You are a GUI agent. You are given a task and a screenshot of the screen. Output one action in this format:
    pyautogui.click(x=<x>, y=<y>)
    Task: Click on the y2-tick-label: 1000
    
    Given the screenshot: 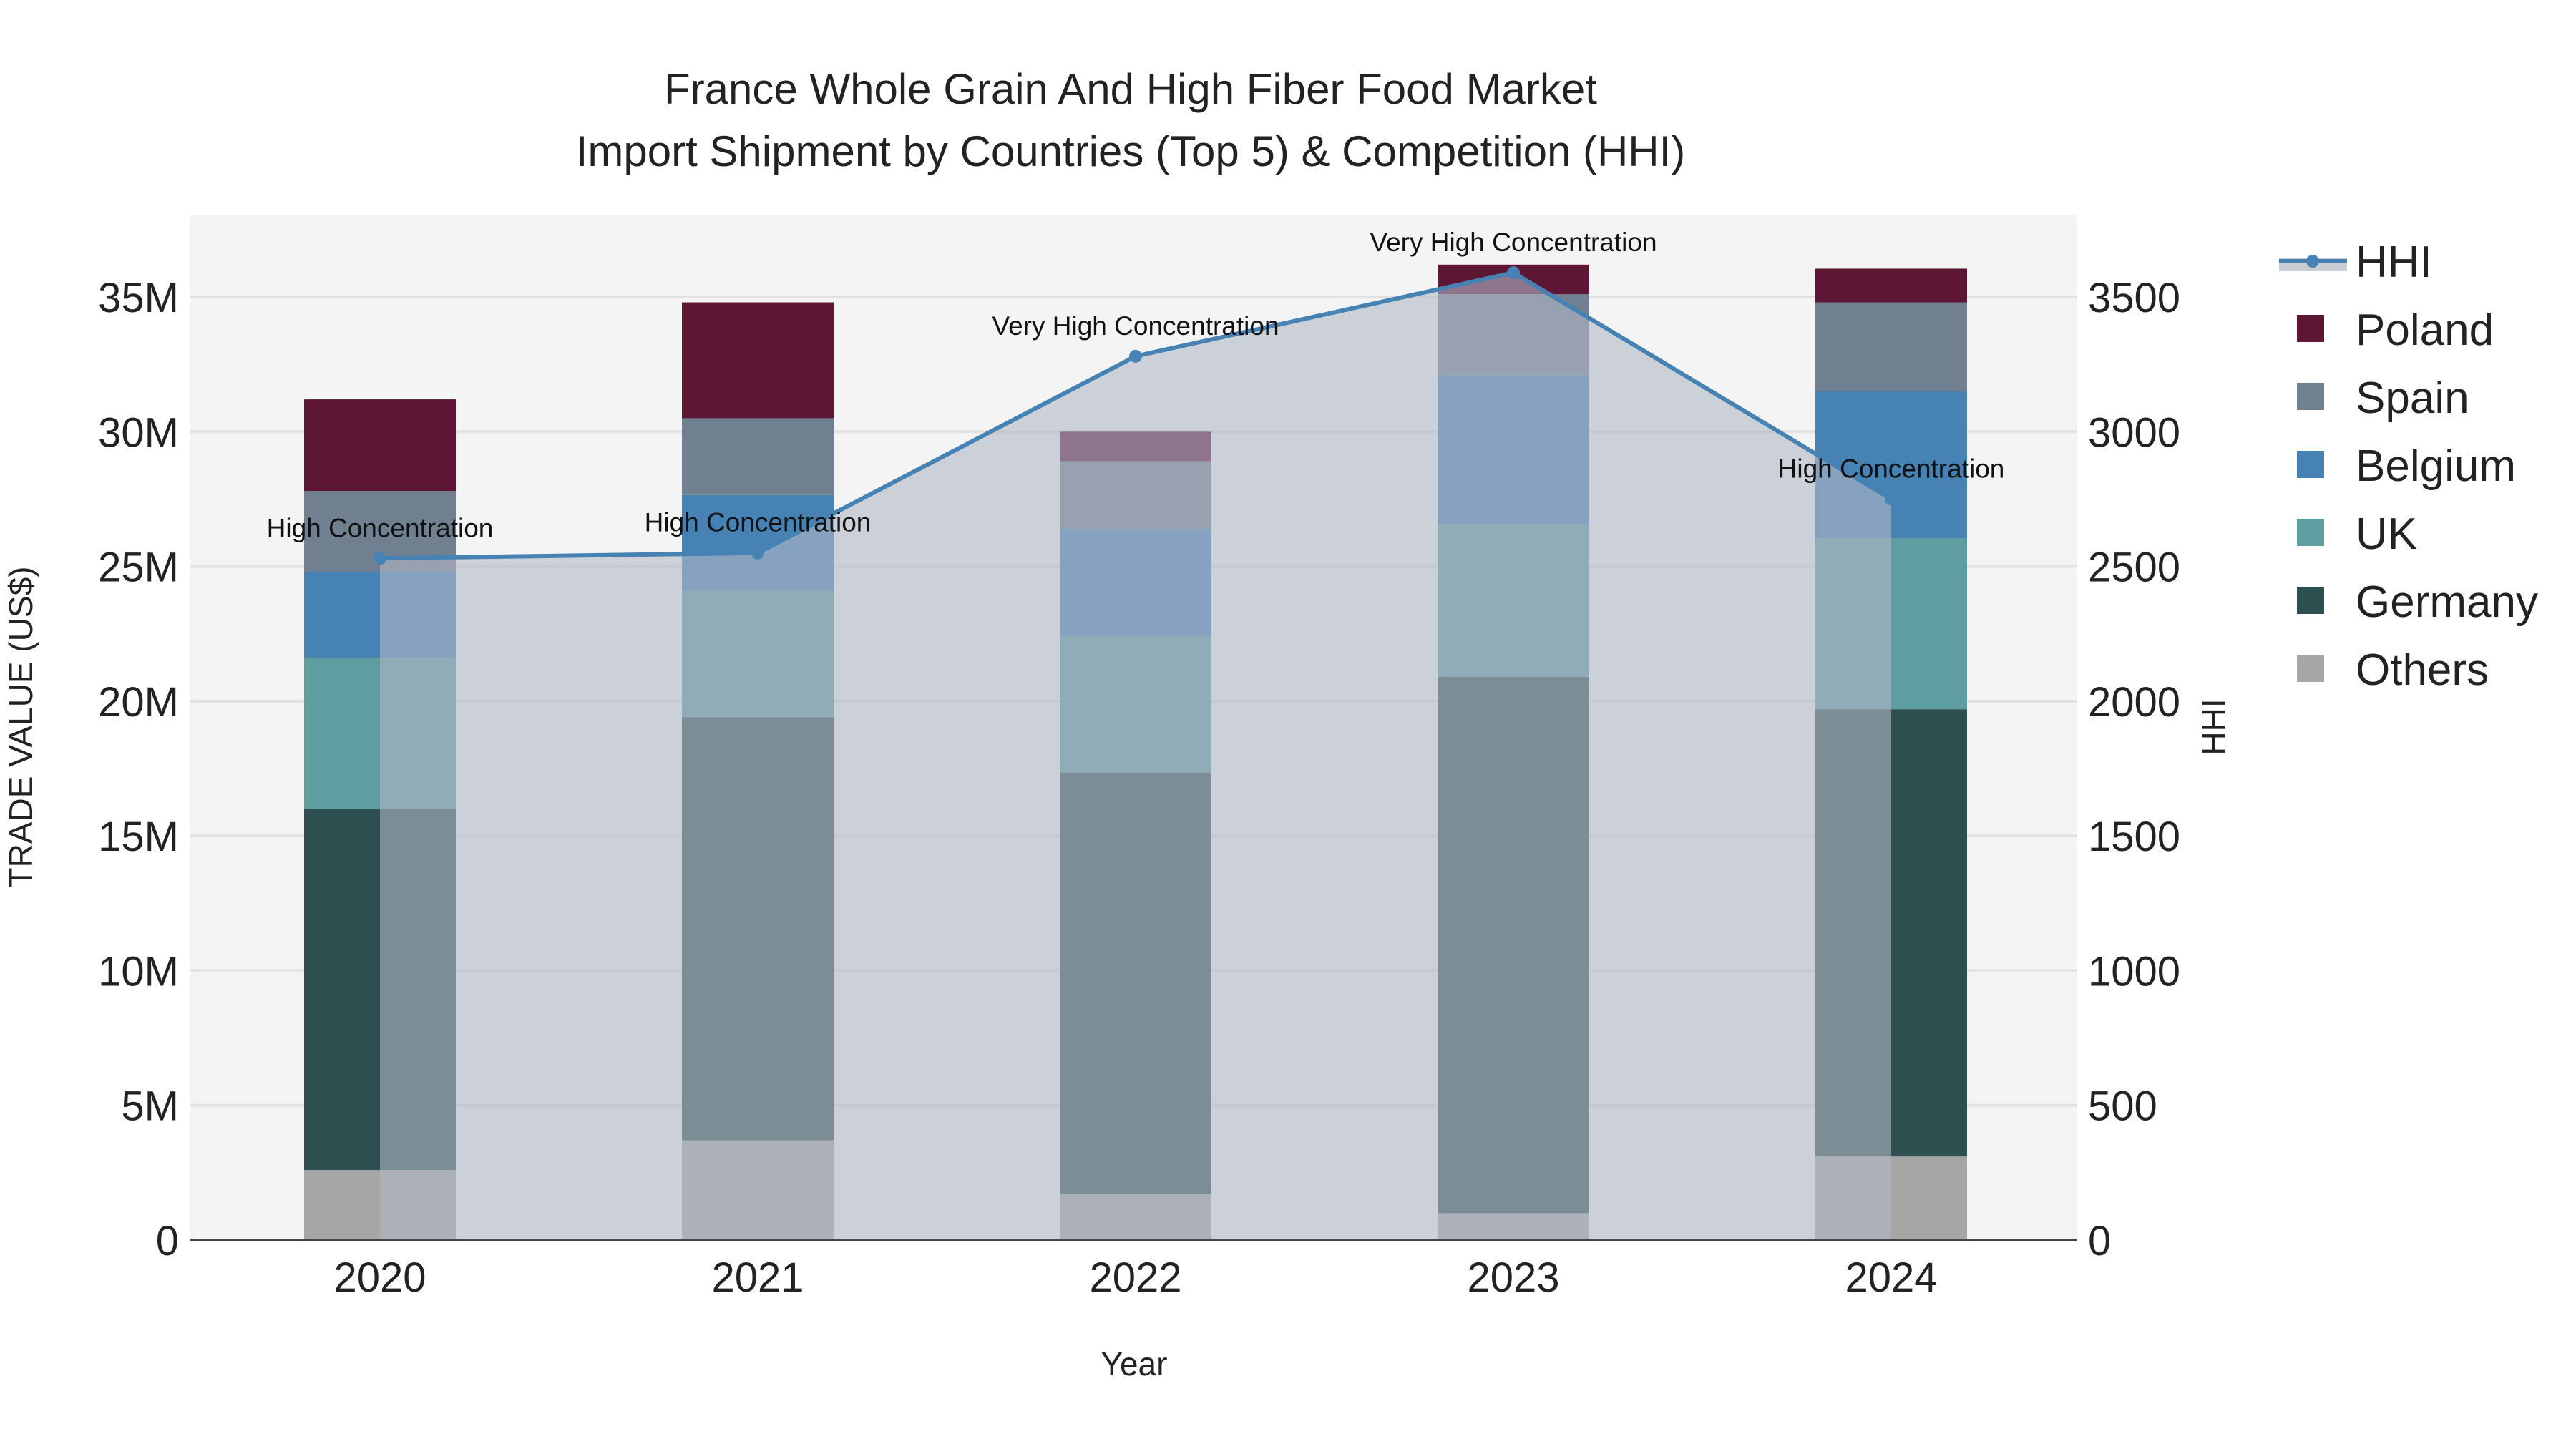 What is the action you would take?
    pyautogui.click(x=2134, y=971)
    